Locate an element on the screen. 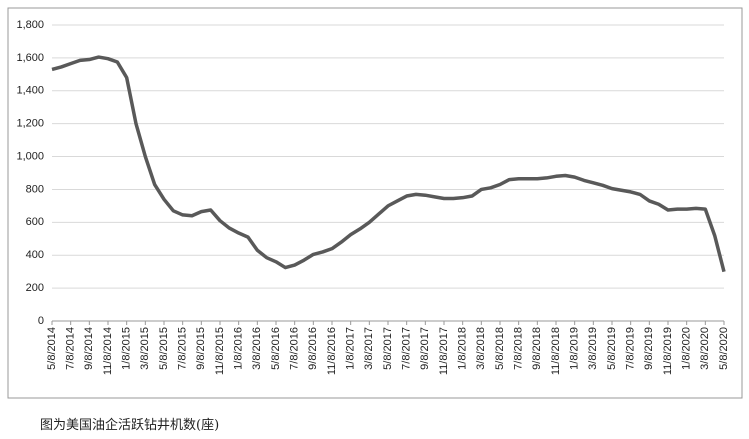  x-tick-label: 7/8/2017 is located at coordinates (407, 348).